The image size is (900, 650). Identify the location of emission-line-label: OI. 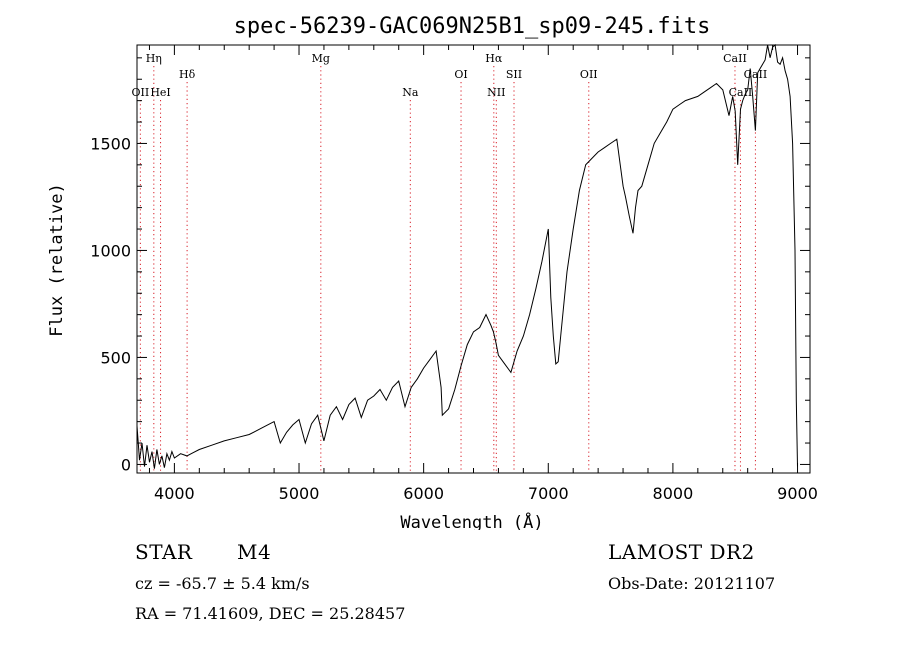
(460, 74).